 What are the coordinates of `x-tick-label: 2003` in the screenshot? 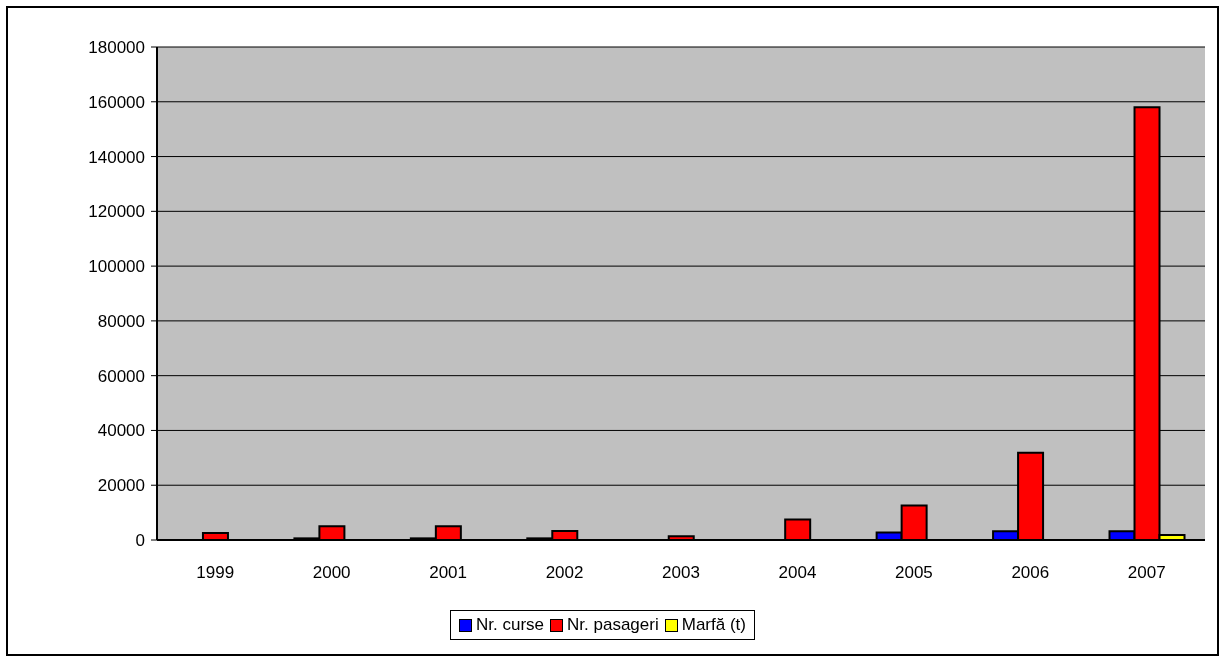 It's located at (681, 573).